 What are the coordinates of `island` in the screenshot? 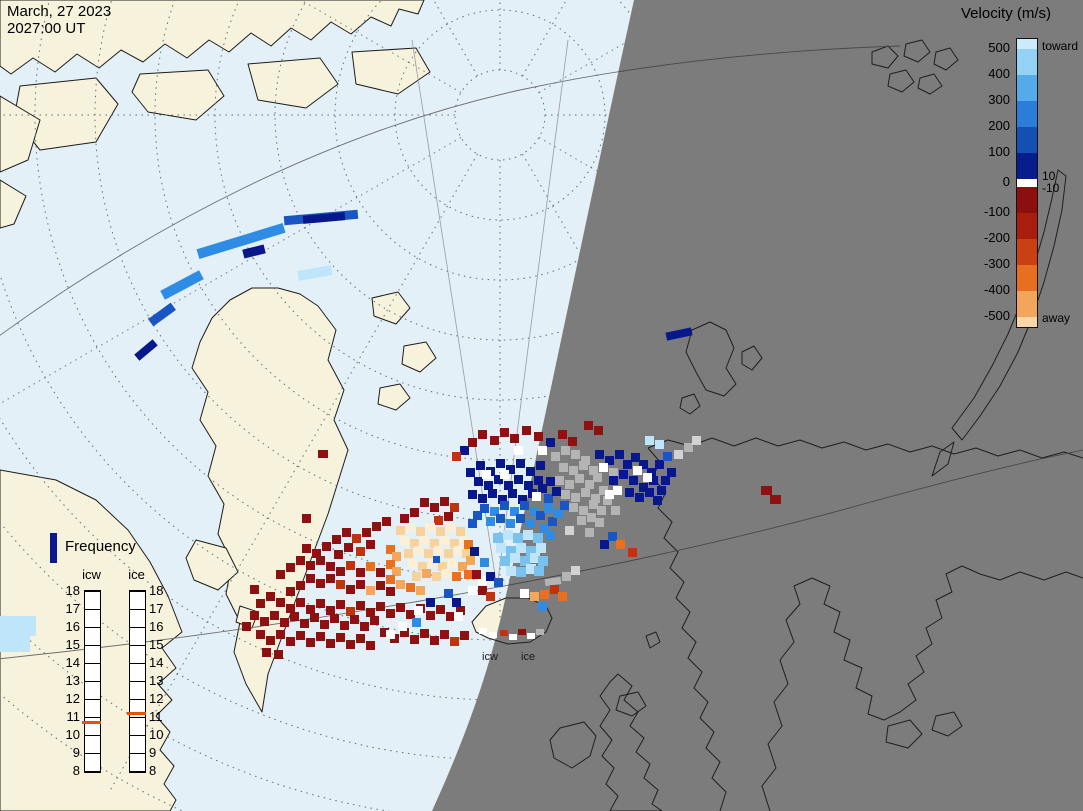 It's located at (419, 357).